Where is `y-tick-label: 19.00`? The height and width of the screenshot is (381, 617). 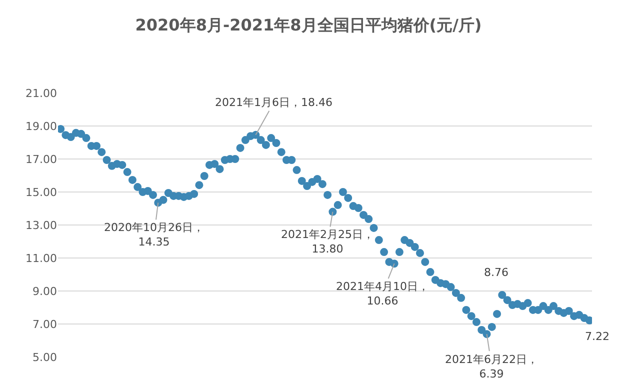 y-tick-label: 19.00 is located at coordinates (41, 126).